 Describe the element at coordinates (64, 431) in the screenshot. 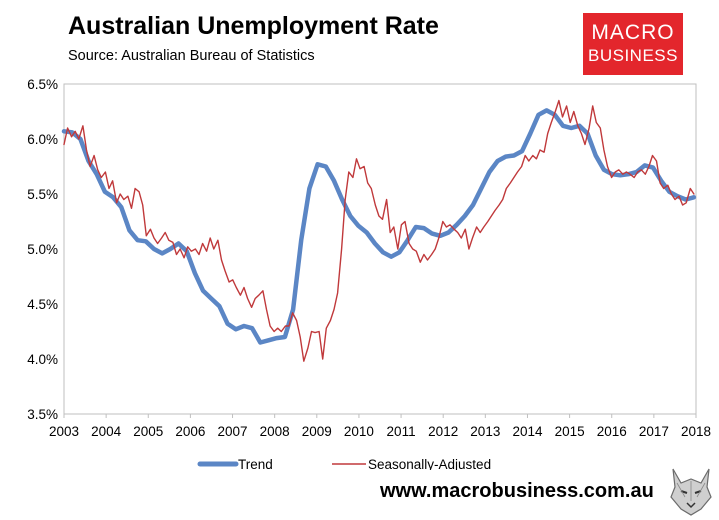

I see `x-tick-label: 2003` at that location.